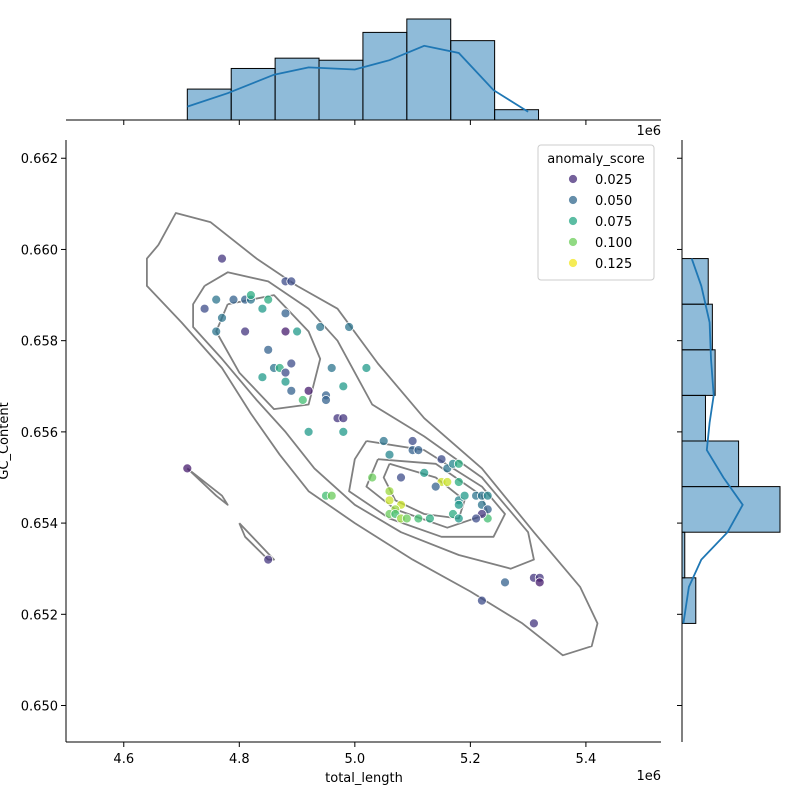 This screenshot has height=800, width=800. Describe the element at coordinates (613, 243) in the screenshot. I see `legend-label: 0.100` at that location.